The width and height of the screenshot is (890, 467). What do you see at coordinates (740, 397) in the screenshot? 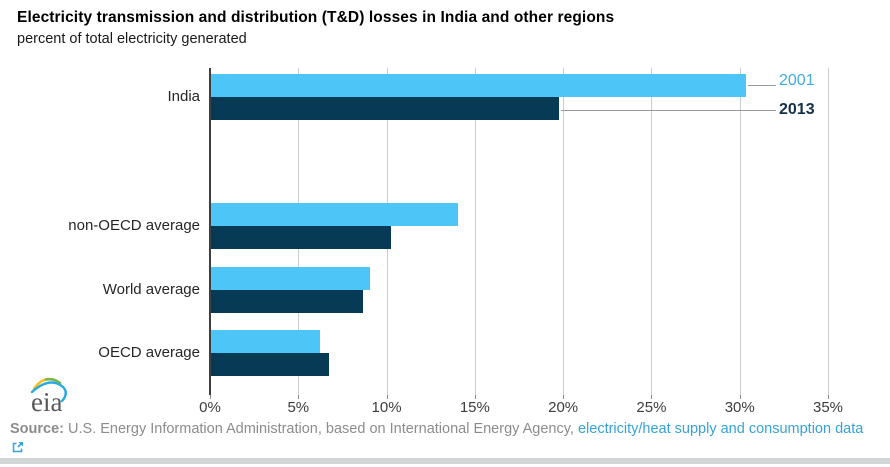
I see `tick-30%` at bounding box center [740, 397].